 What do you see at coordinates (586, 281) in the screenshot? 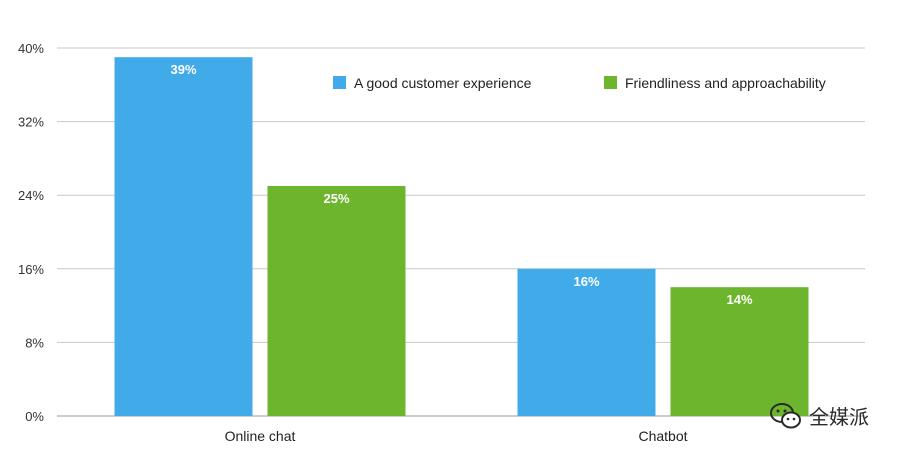
I see `data-label: 16%` at bounding box center [586, 281].